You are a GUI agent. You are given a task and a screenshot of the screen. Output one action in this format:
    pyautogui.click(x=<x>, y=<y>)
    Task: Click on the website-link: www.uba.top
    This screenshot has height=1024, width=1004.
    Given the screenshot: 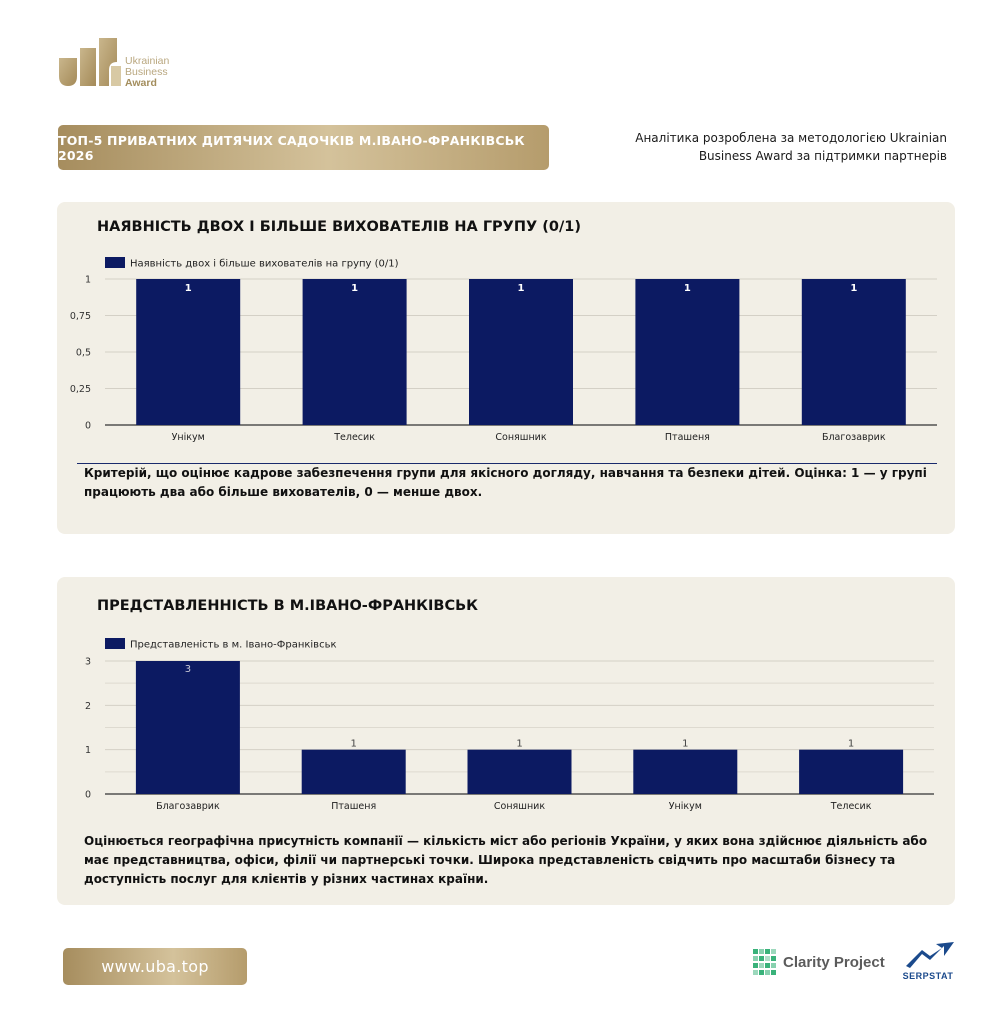 What is the action you would take?
    pyautogui.click(x=155, y=966)
    